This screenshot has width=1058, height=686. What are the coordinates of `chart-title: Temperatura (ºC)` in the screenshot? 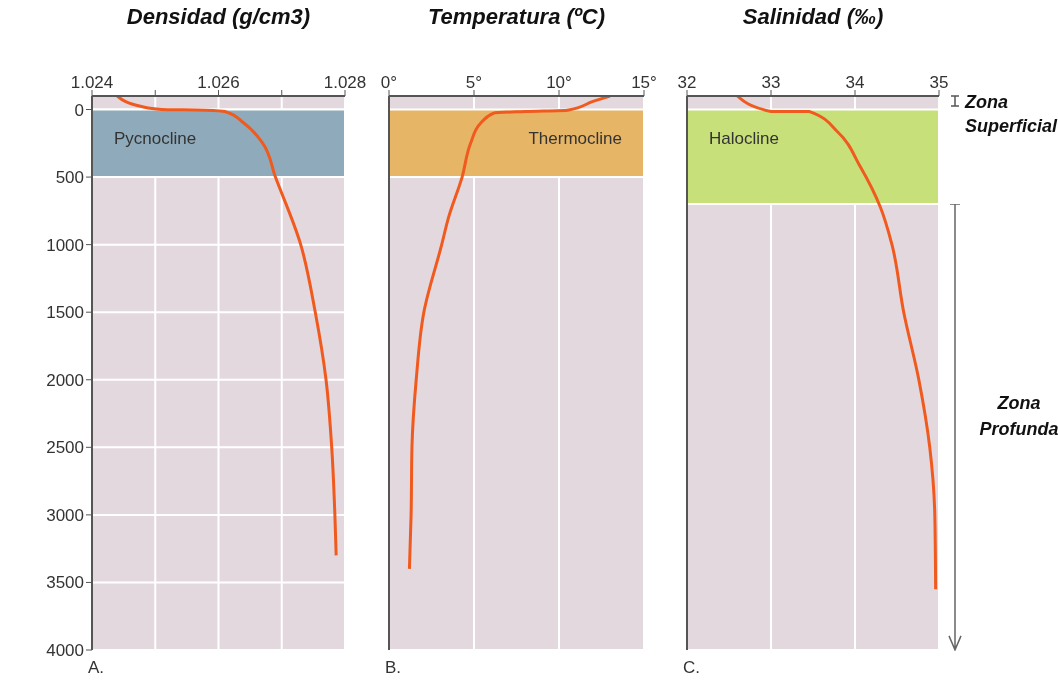 It's located at (516, 17).